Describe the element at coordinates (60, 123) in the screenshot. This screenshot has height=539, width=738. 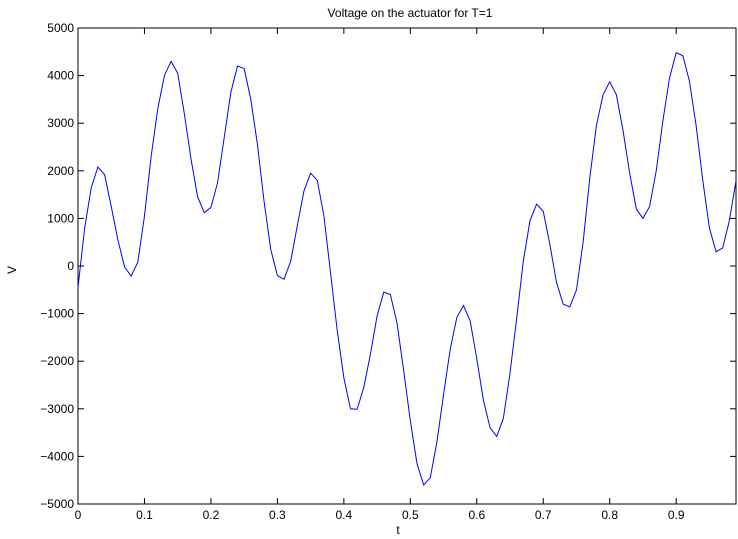
I see `y-tick-label: 3000` at that location.